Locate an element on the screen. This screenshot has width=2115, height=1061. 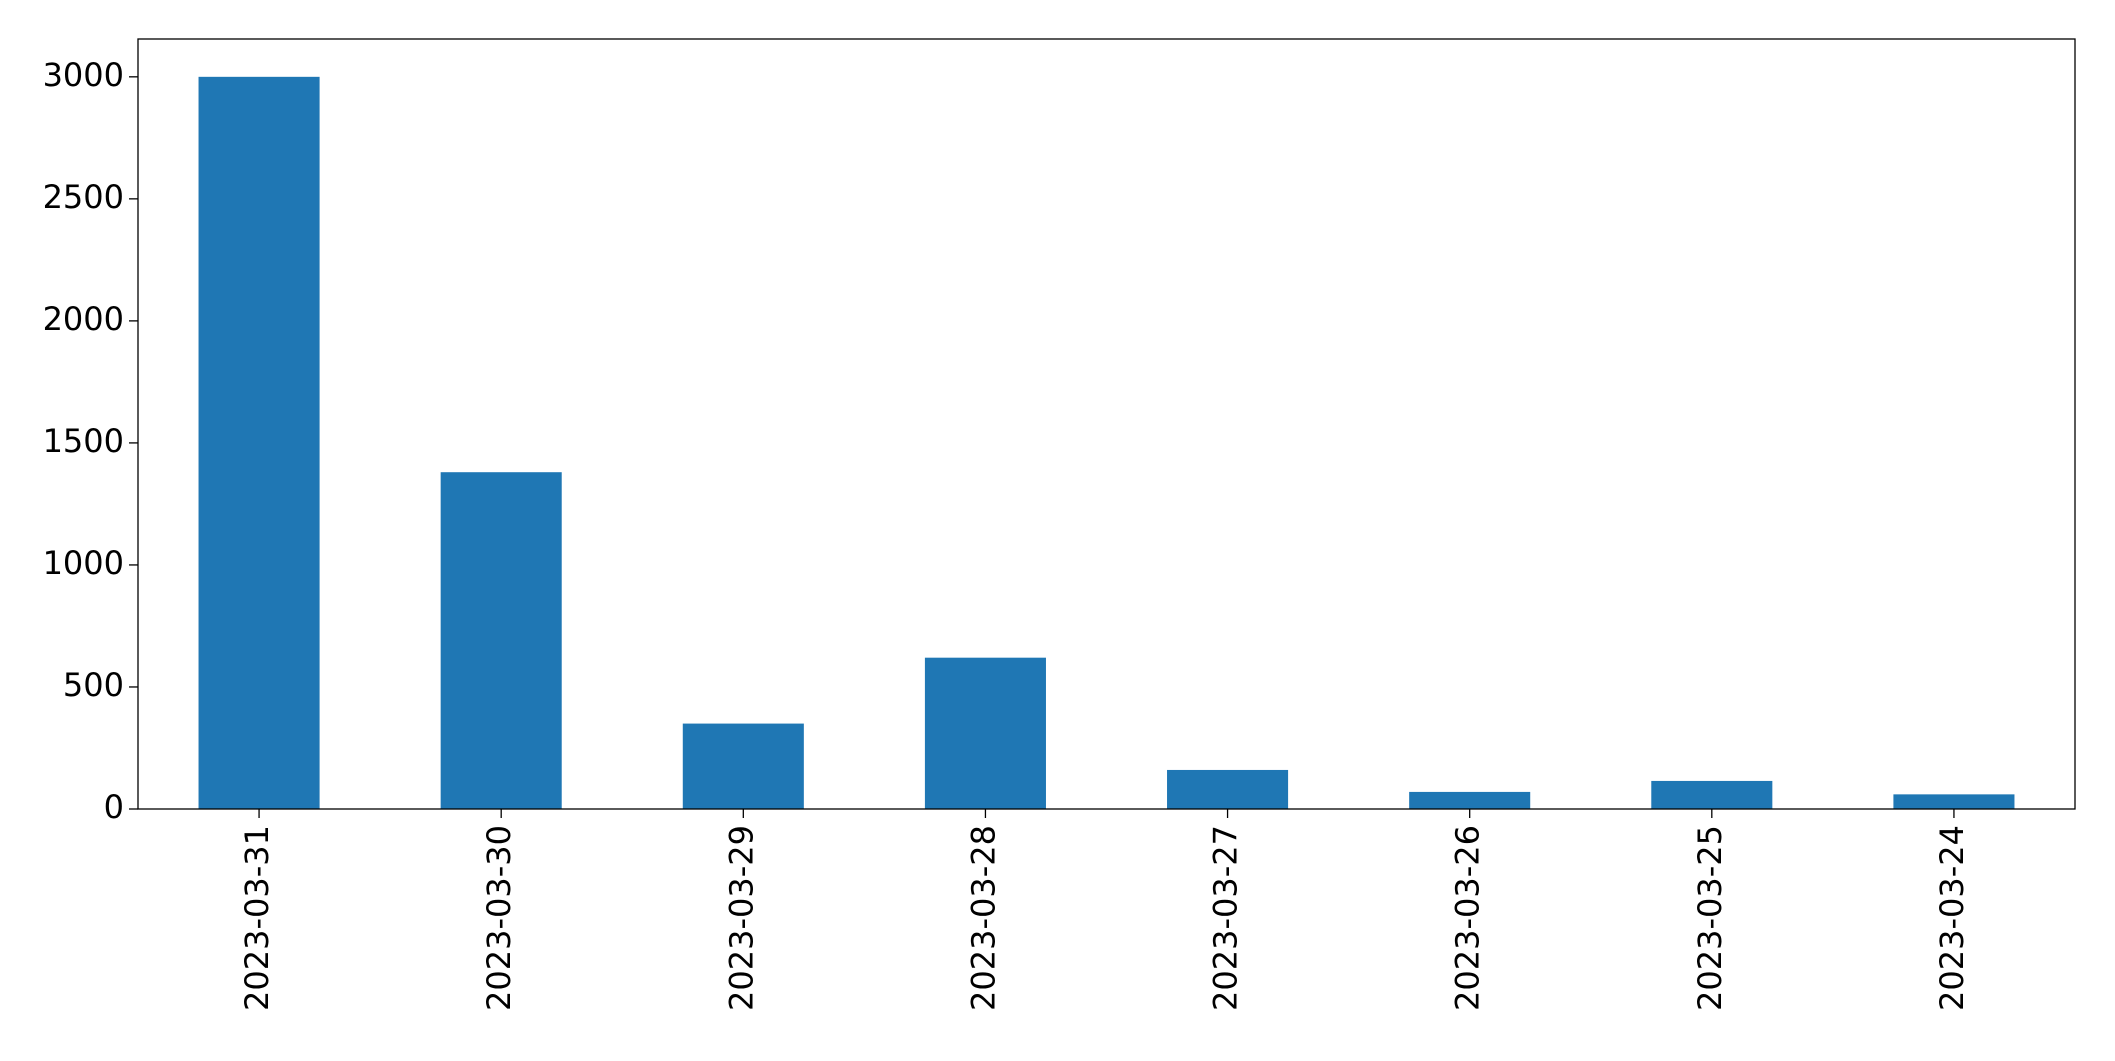
x-tick-label: 2023-03-25 is located at coordinates (1710, 918).